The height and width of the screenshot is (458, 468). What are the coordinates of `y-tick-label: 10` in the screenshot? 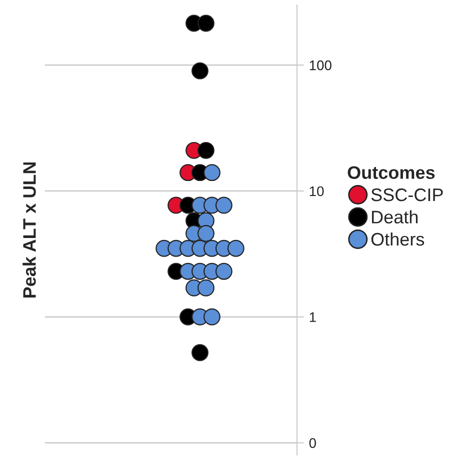 It's located at (317, 191).